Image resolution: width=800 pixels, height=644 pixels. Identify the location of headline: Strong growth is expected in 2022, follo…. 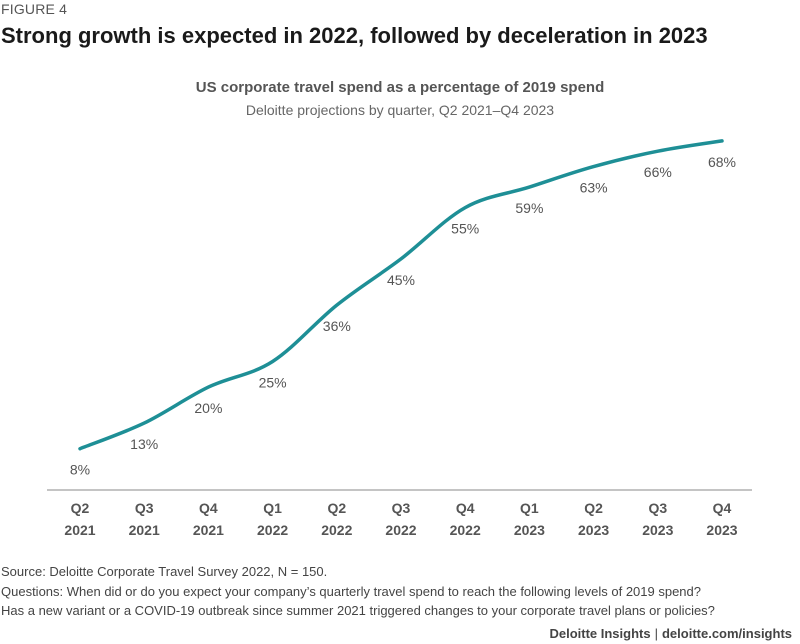
(354, 35).